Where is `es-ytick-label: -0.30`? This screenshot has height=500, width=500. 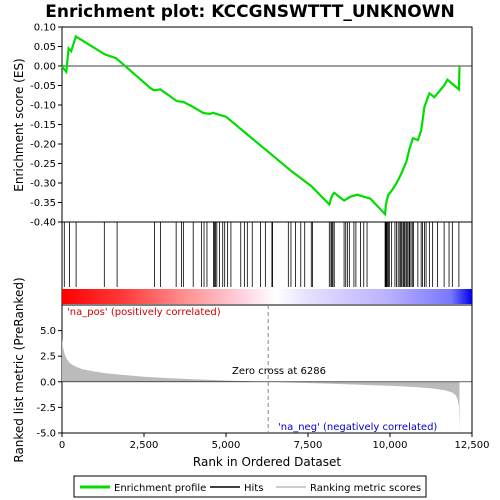
es-ytick-label: -0.30 is located at coordinates (43, 184).